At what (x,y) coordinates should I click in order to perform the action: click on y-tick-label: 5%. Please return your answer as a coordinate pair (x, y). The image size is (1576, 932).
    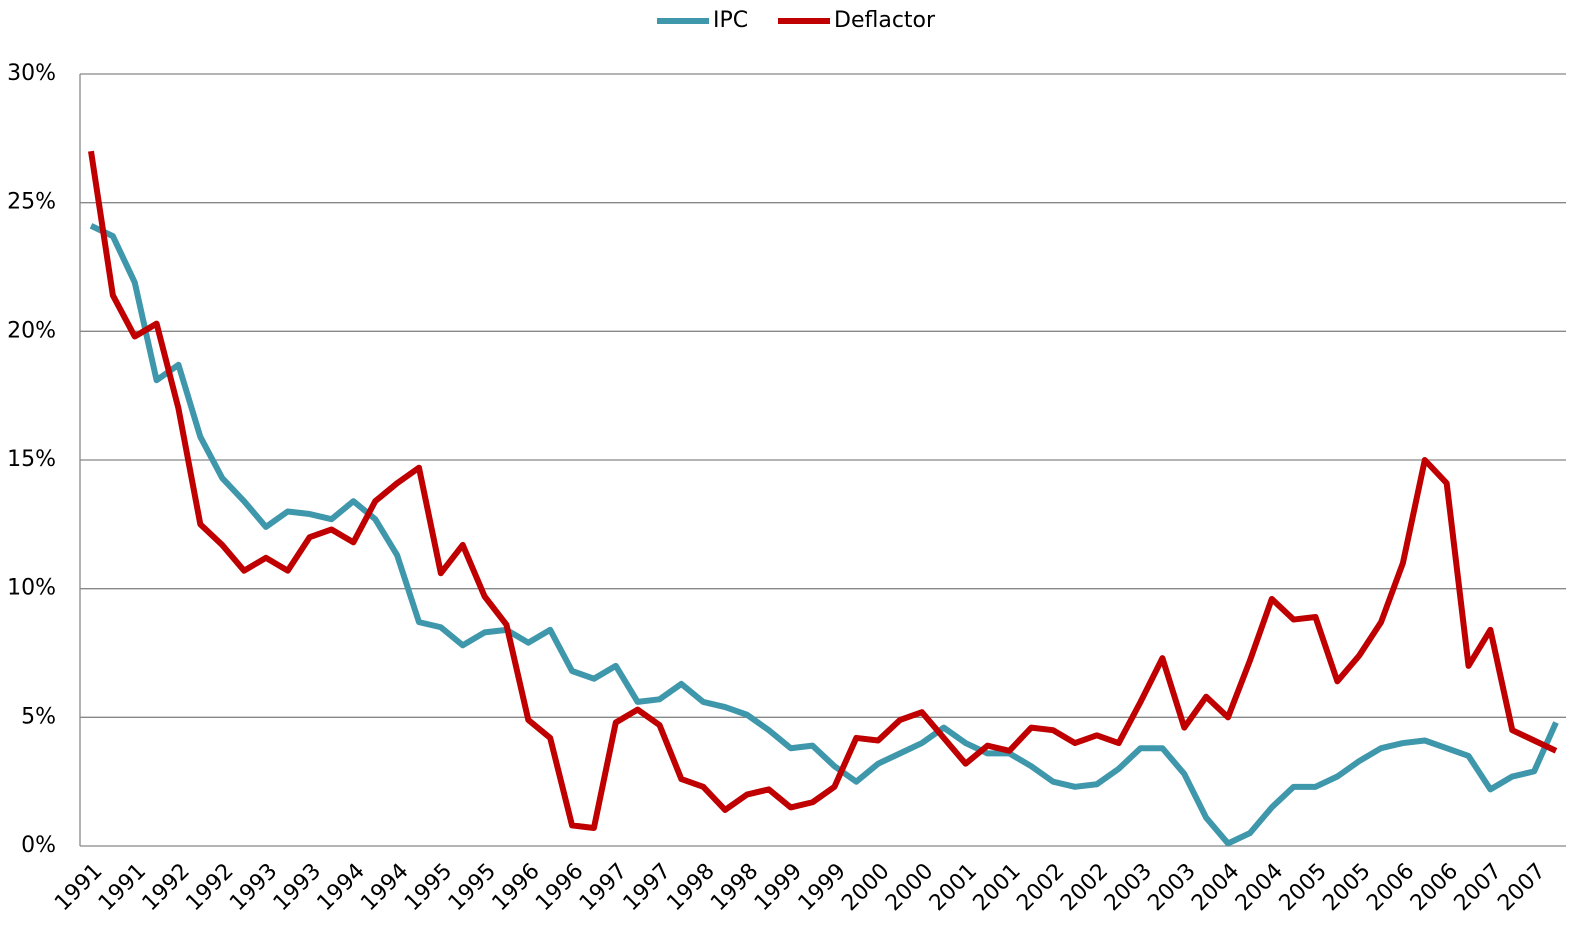
    Looking at the image, I should click on (38, 716).